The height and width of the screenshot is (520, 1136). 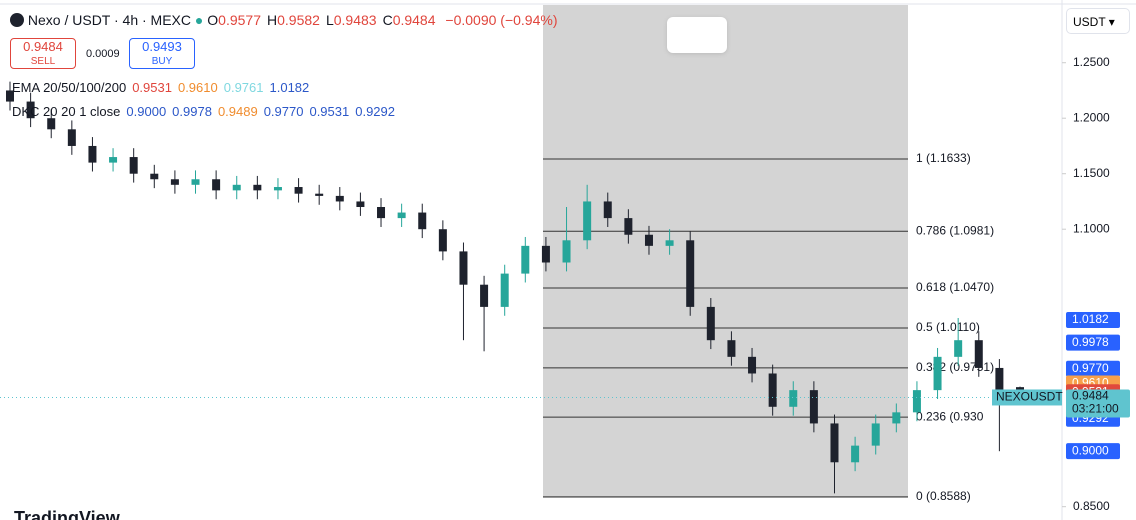 What do you see at coordinates (943, 496) in the screenshot?
I see `fib-label: 0 (0.8588)` at bounding box center [943, 496].